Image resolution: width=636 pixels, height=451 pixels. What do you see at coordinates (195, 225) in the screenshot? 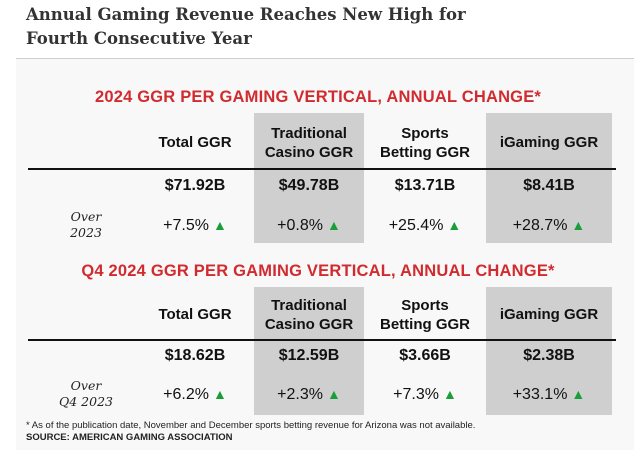
I see `change-total: +7.5% ▲` at bounding box center [195, 225].